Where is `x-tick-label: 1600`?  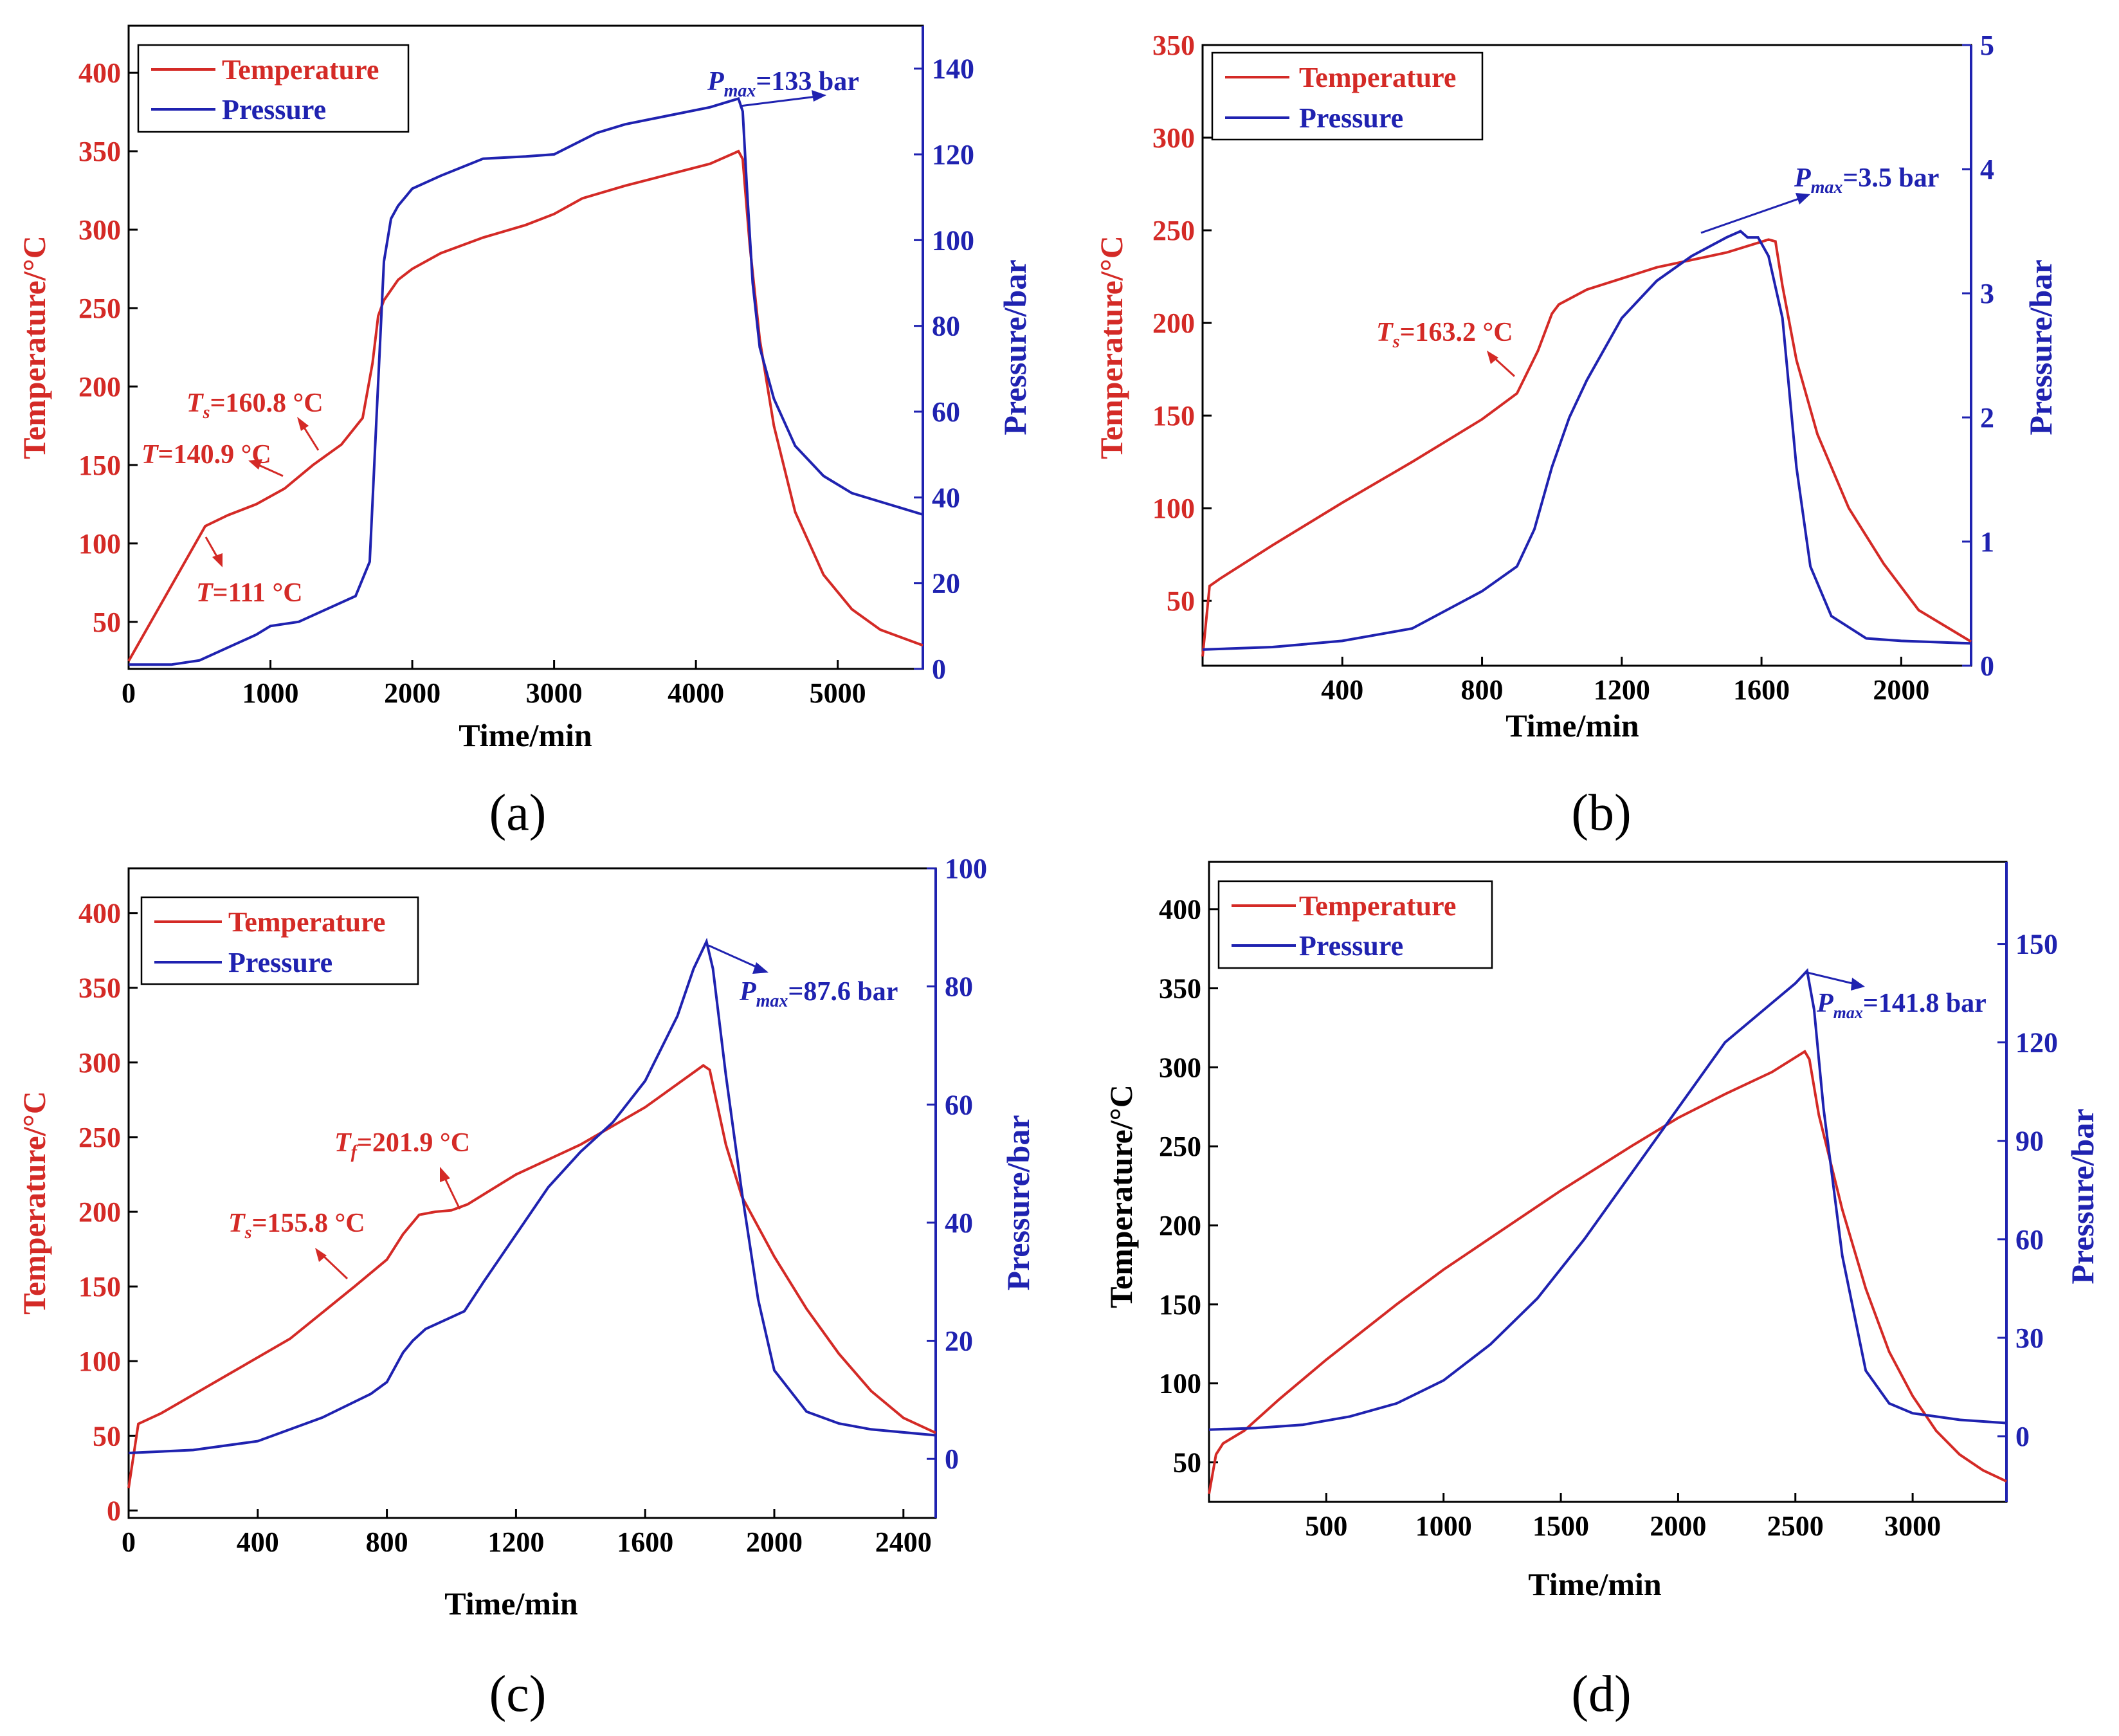 x-tick-label: 1600 is located at coordinates (1762, 690).